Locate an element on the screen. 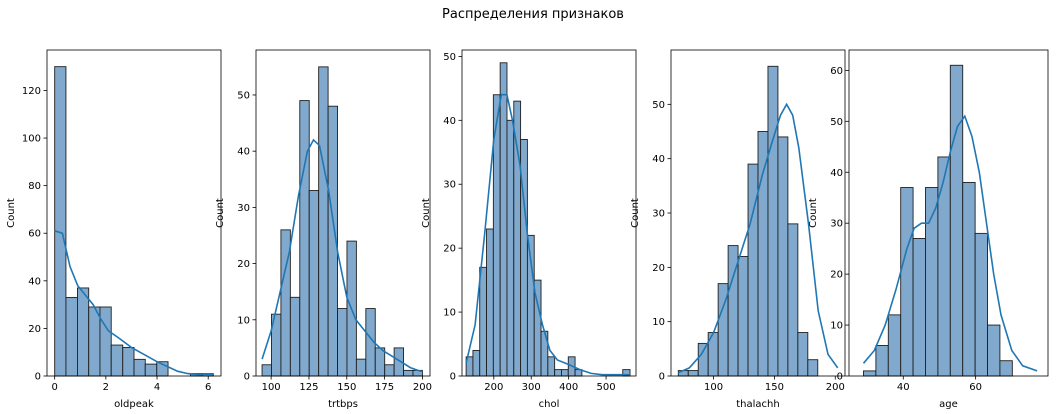 This screenshot has height=414, width=1058. y-tick-label: 120 is located at coordinates (31, 91).